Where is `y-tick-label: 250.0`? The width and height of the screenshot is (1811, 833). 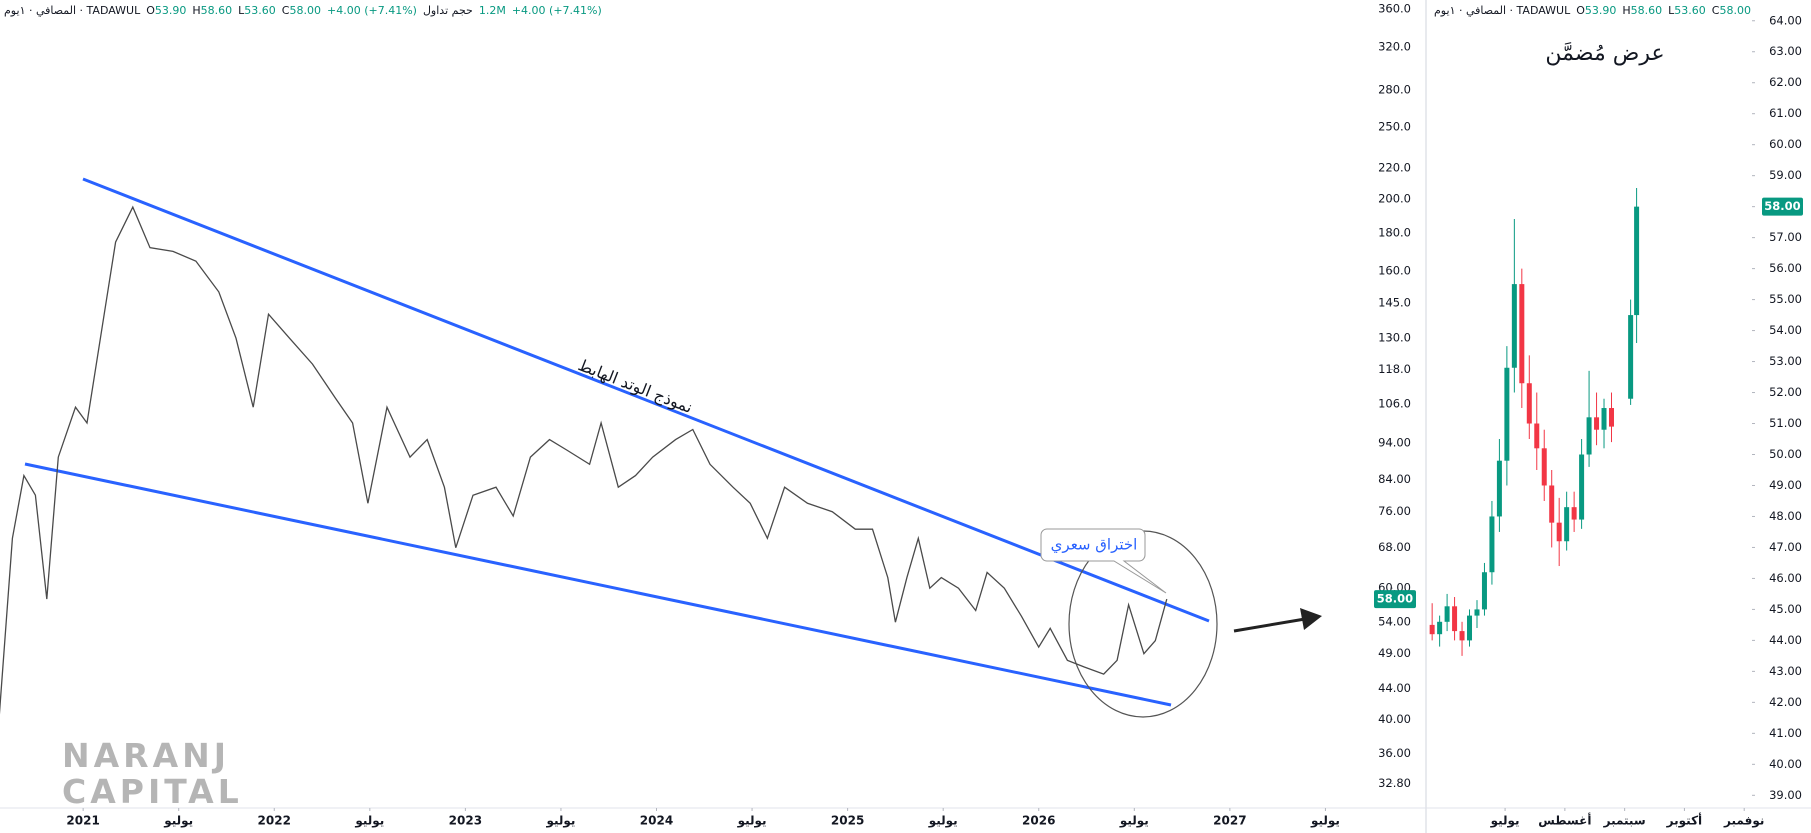
y-tick-label: 250.0 is located at coordinates (1394, 126).